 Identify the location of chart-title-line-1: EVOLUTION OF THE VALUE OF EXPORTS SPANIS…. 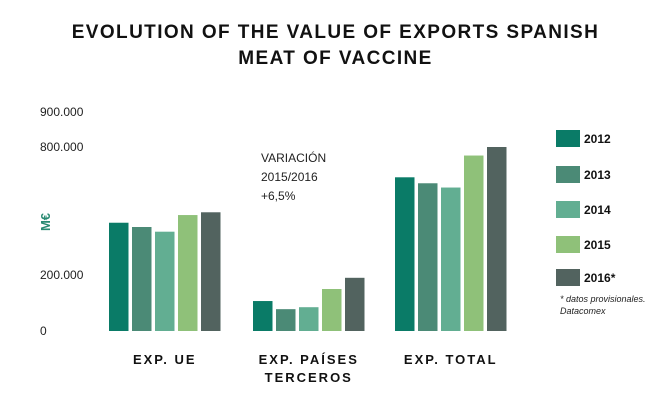
(335, 32).